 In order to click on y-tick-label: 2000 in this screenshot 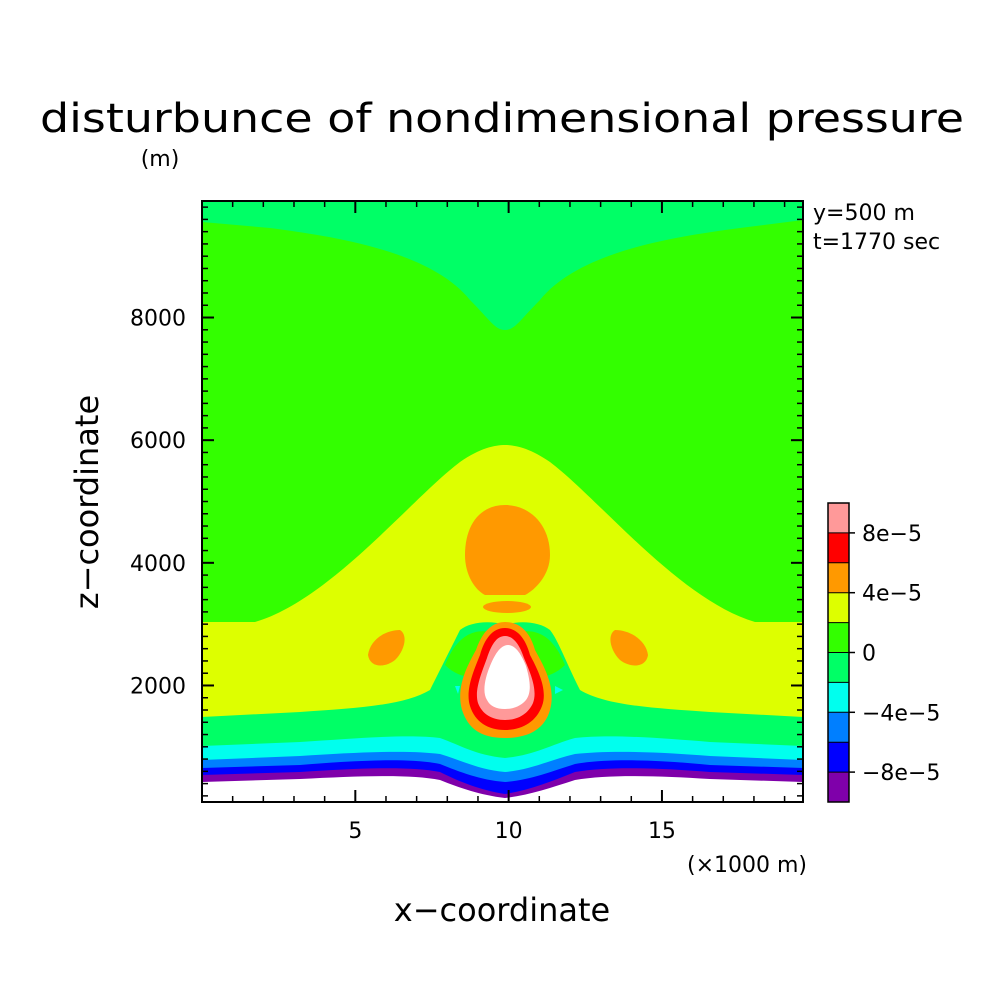, I will do `click(158, 686)`.